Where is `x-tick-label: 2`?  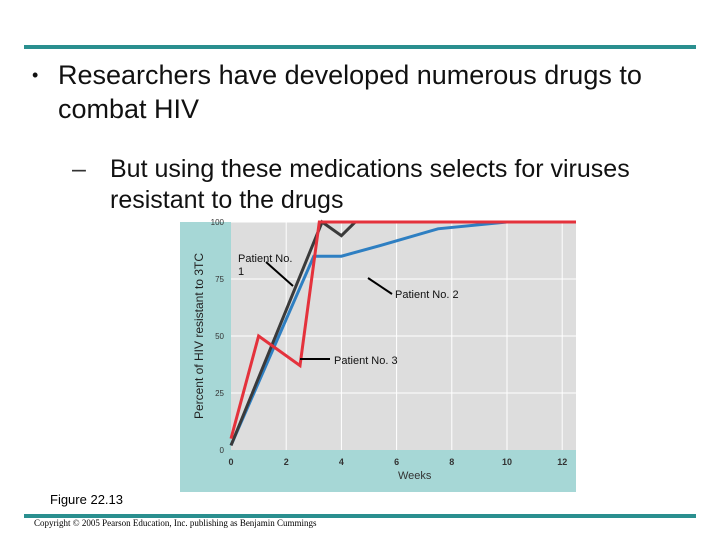 x-tick-label: 2 is located at coordinates (286, 462).